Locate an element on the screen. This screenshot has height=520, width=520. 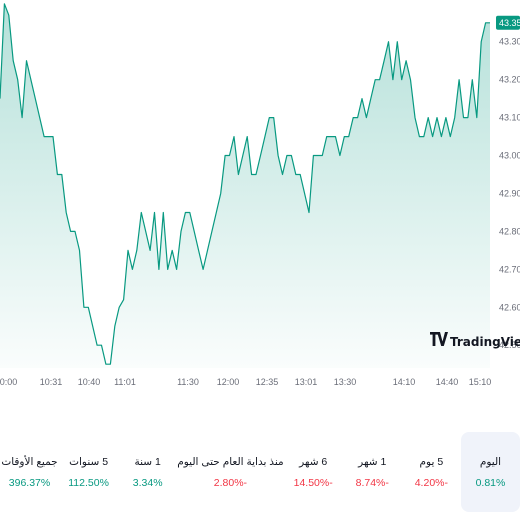
period-label: منذ بداية العام حتى اليوم is located at coordinates (230, 461).